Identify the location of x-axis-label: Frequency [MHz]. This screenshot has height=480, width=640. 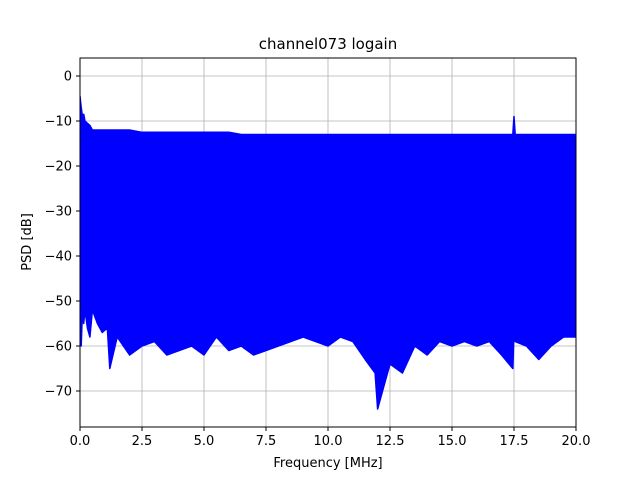
(327, 463).